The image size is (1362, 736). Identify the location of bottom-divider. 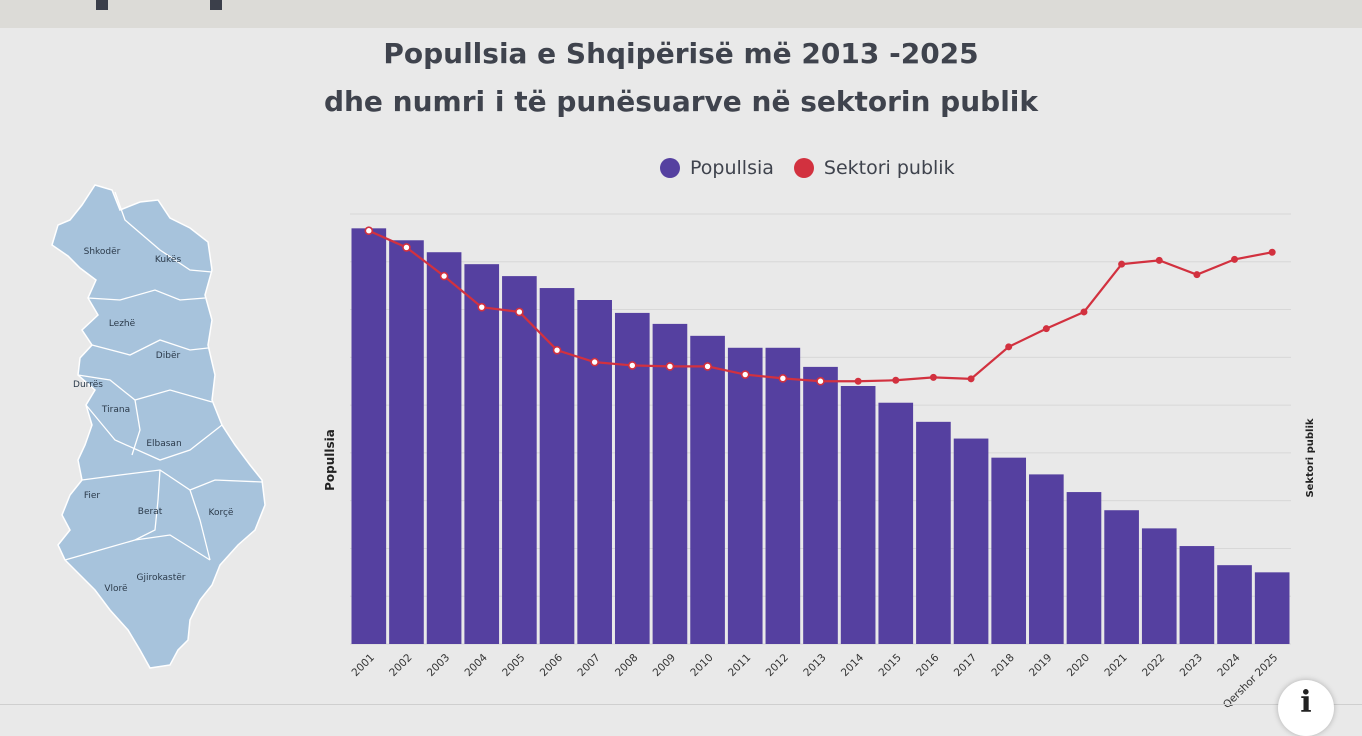
(681, 704).